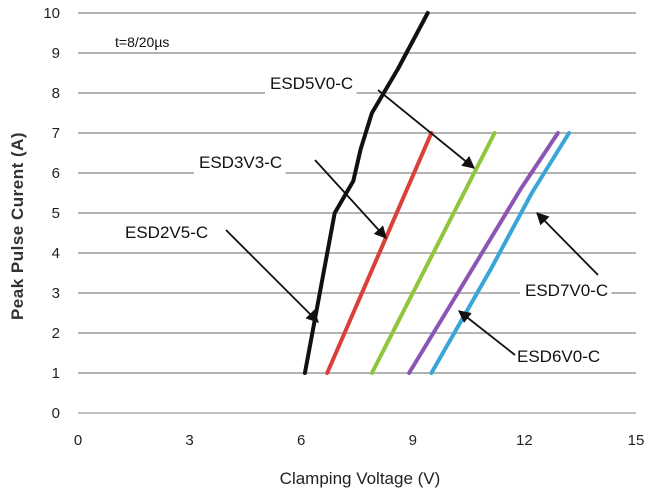 This screenshot has width=656, height=497. I want to click on x-tick-label: 0, so click(78, 440).